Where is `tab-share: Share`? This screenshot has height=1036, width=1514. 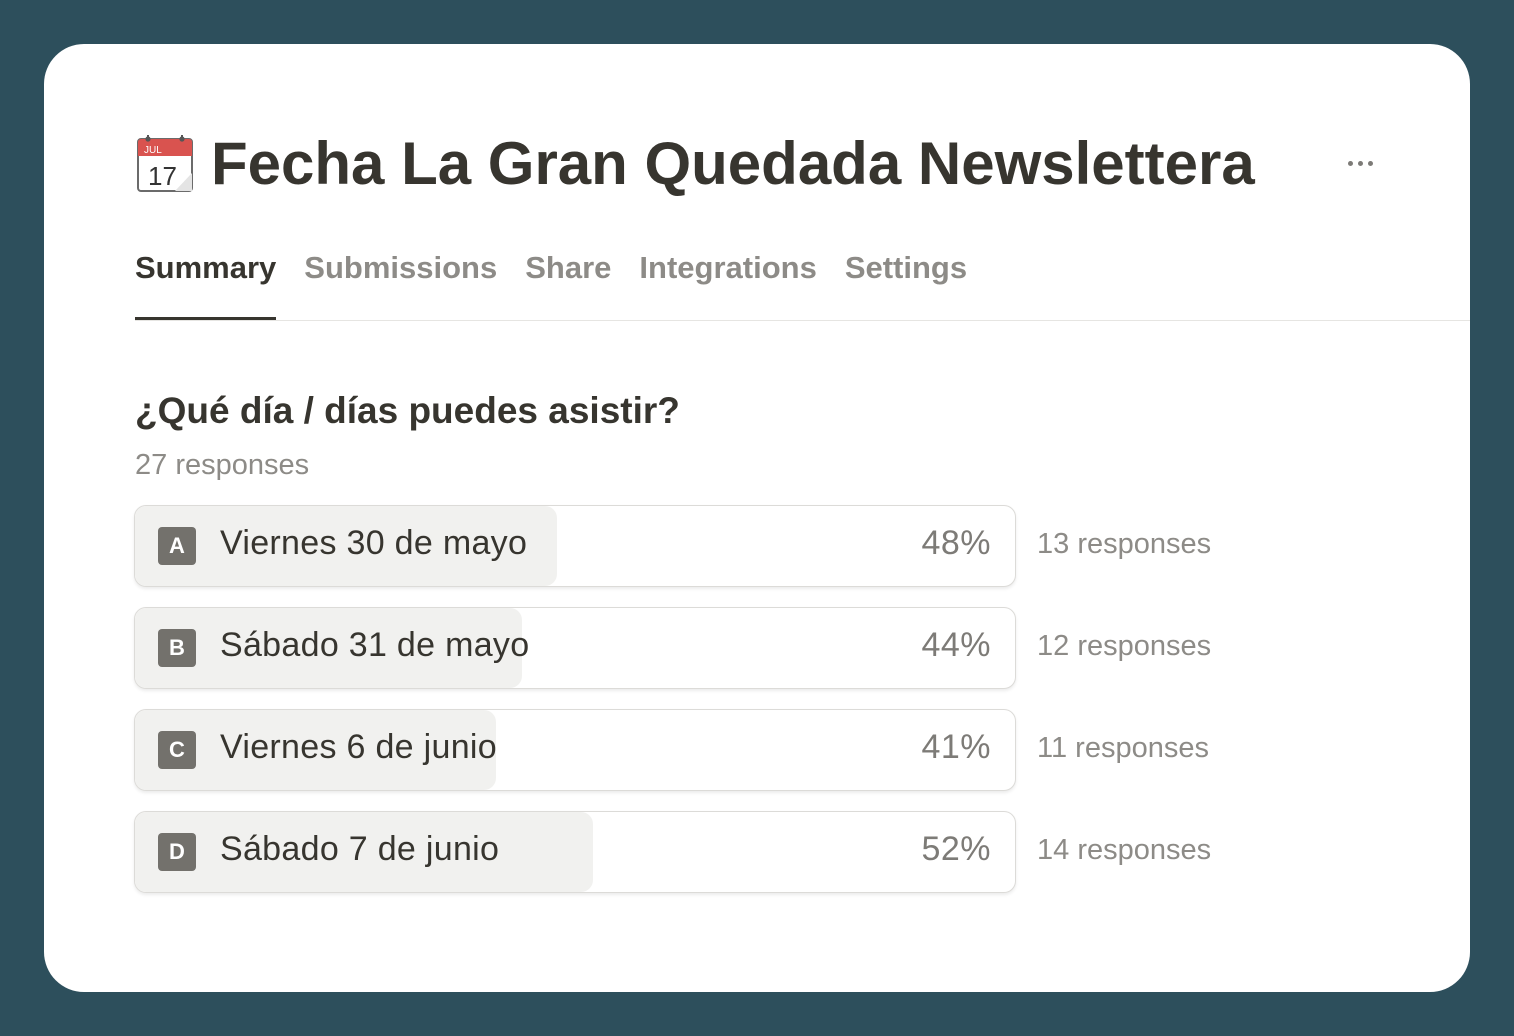
tab-share: Share is located at coordinates (568, 267).